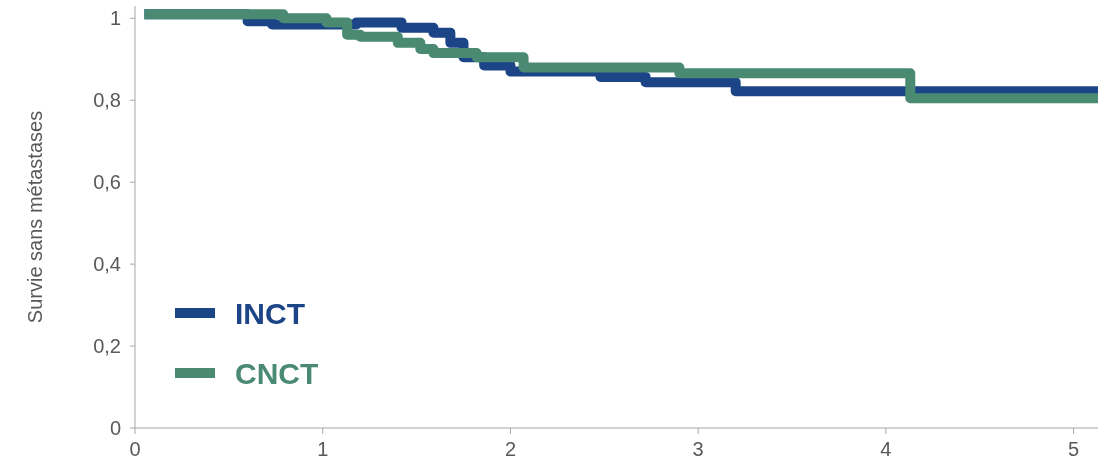 This screenshot has width=1099, height=469. Describe the element at coordinates (1074, 449) in the screenshot. I see `x-tick-label: 5` at that location.